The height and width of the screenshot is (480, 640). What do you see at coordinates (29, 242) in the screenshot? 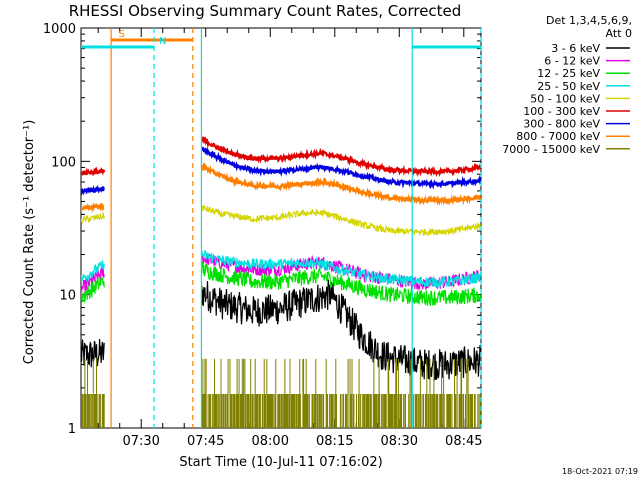
I see `y-axis-label: Corrected Count Rate (s⁻¹ detector⁻¹)` at bounding box center [29, 242].